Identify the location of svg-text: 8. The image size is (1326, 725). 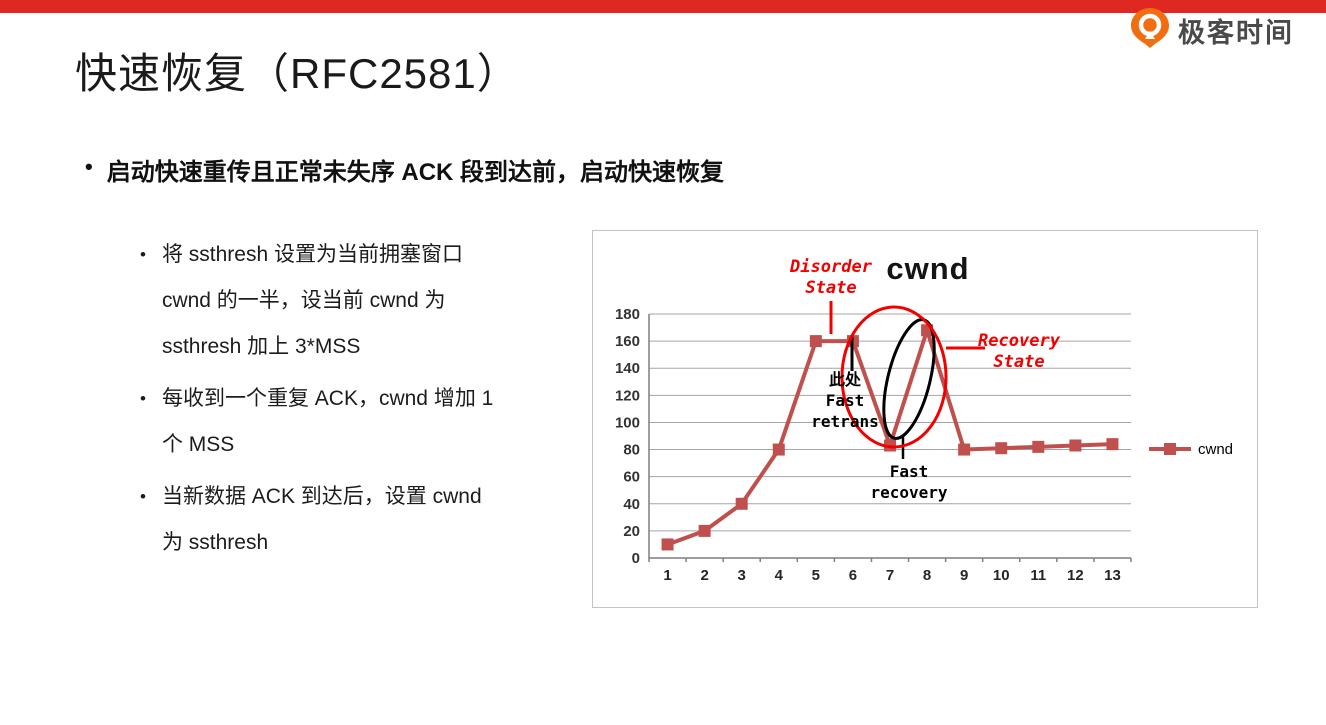
(927, 575).